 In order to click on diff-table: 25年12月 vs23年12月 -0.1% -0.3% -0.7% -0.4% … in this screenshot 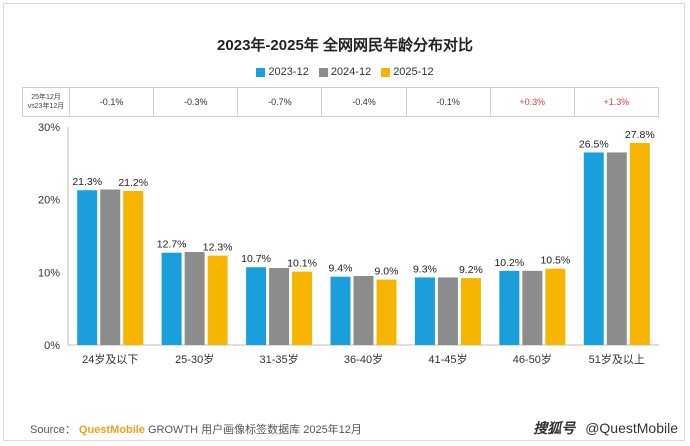, I will do `click(341, 102)`.